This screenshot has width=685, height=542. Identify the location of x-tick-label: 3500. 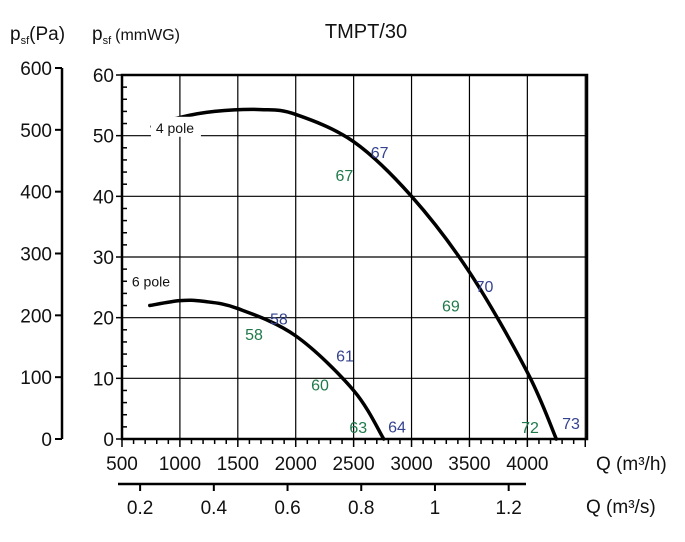
(469, 464).